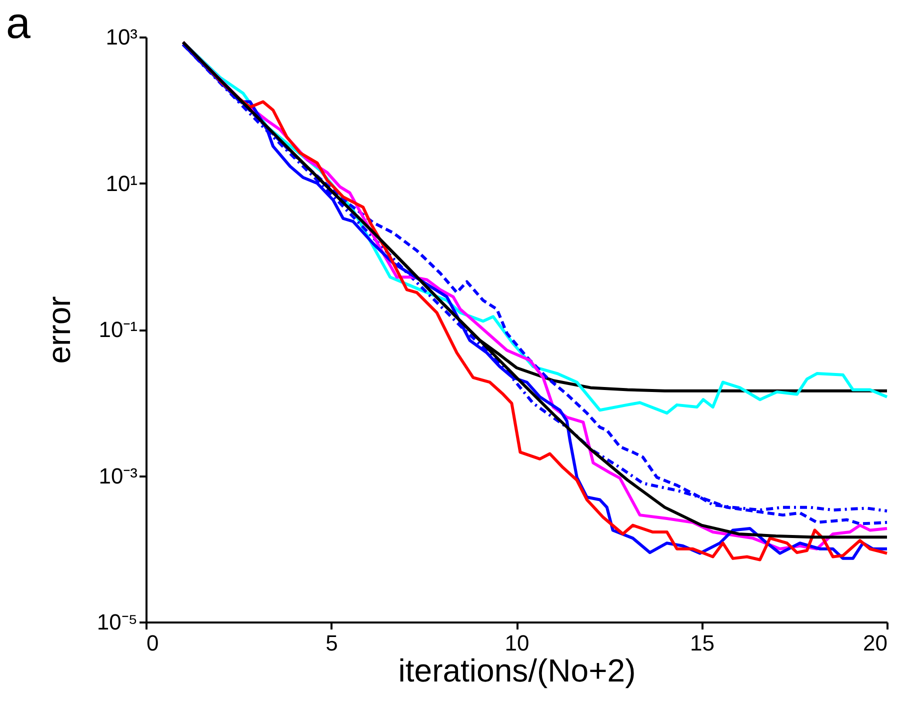  What do you see at coordinates (875, 643) in the screenshot?
I see `x-tick-label: 20` at bounding box center [875, 643].